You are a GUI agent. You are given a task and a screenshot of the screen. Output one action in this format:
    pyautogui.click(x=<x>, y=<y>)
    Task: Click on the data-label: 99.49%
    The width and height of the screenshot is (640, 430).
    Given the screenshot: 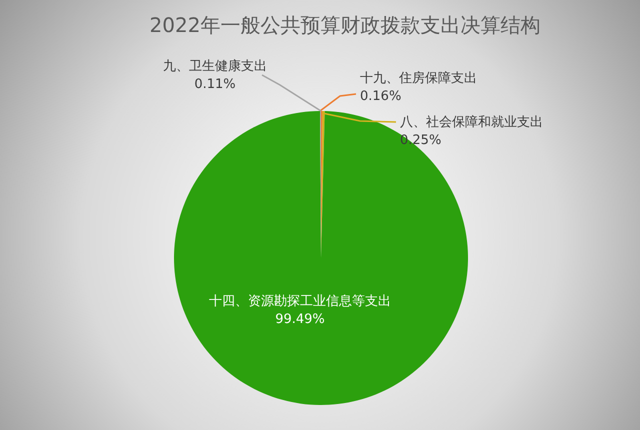 What is the action you would take?
    pyautogui.click(x=300, y=319)
    